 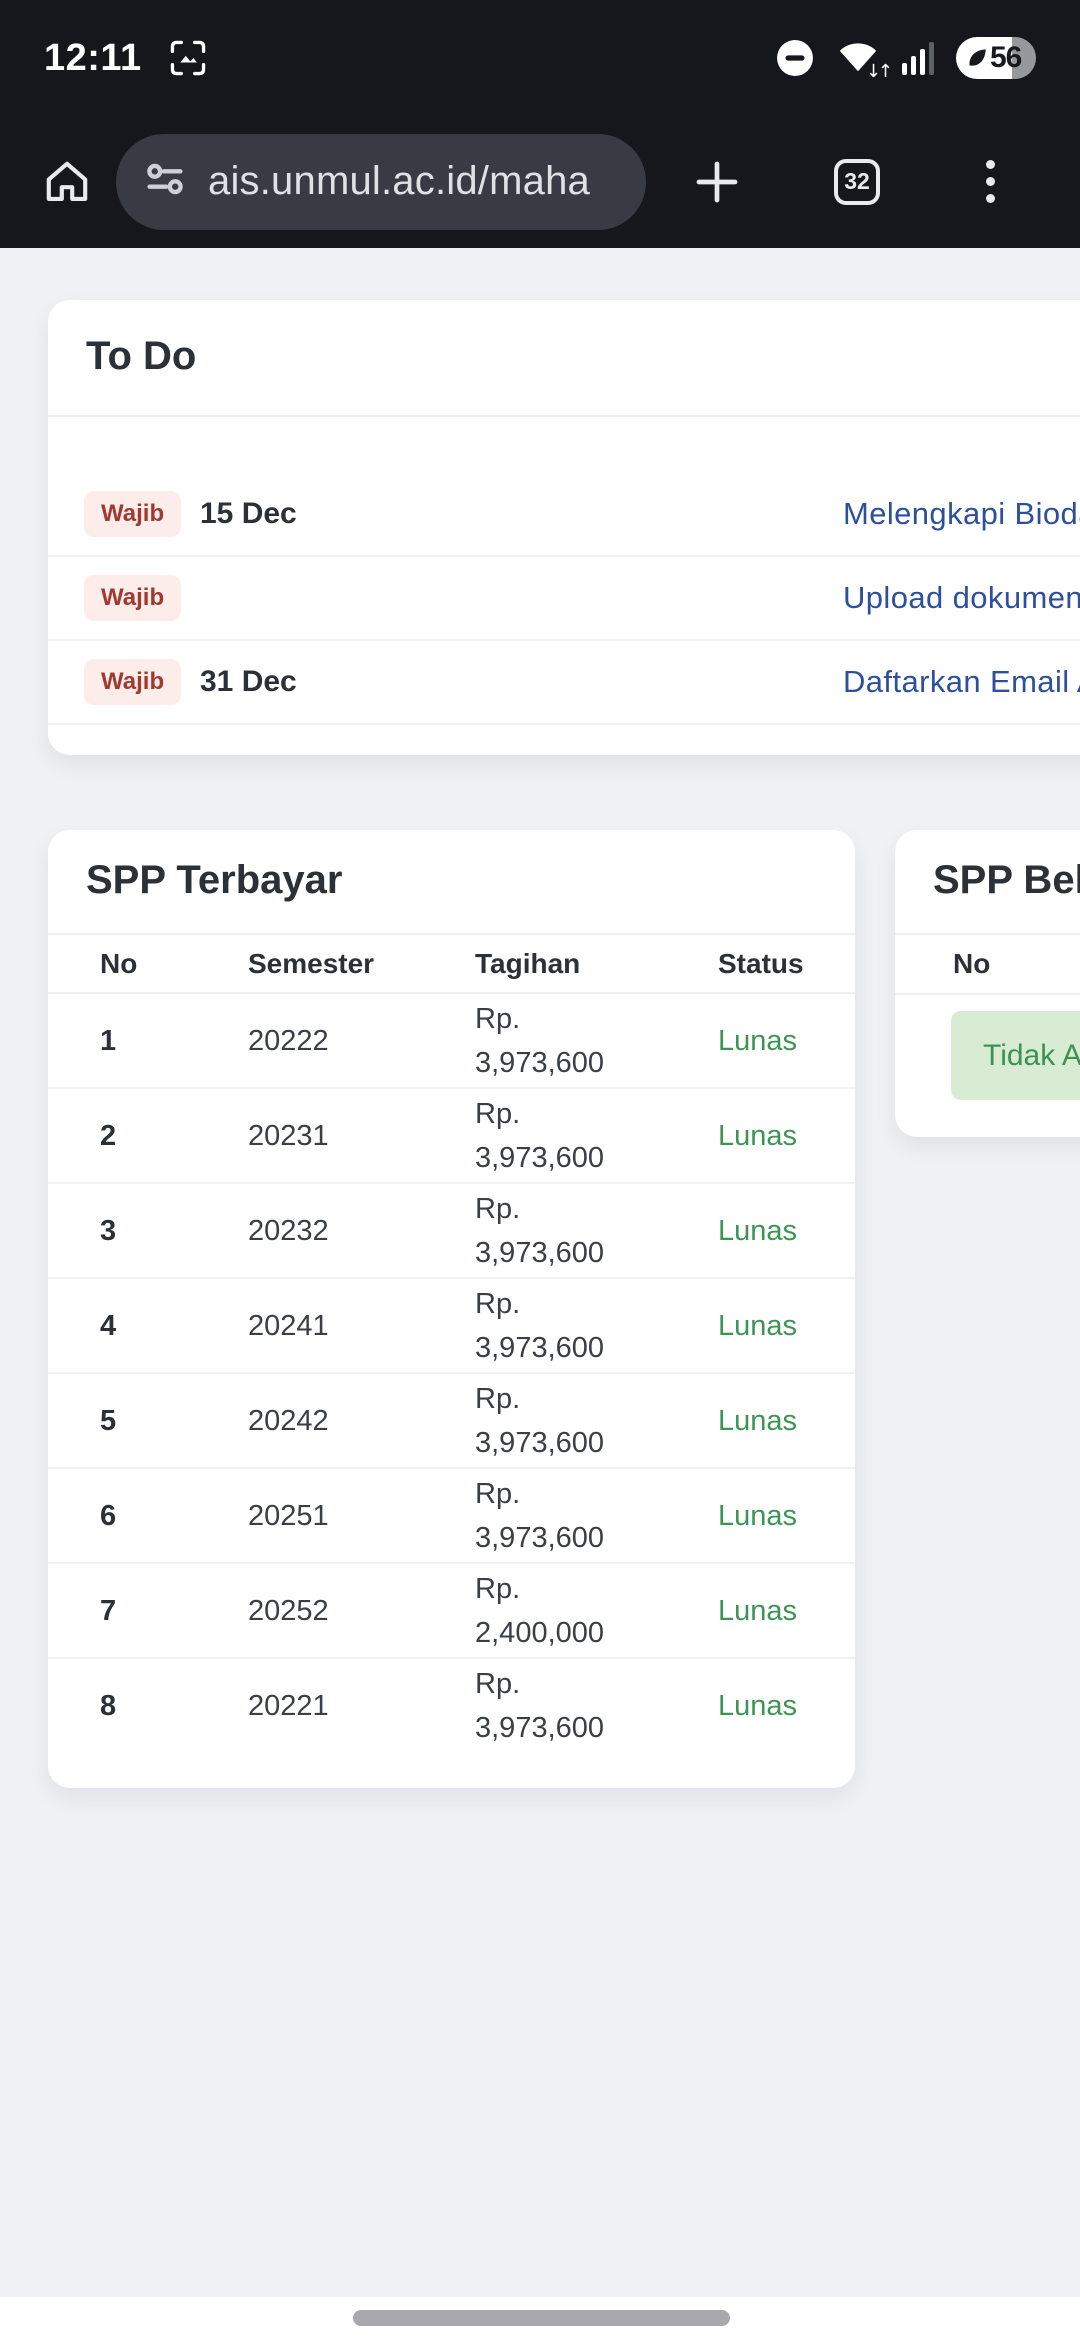 What do you see at coordinates (248, 513) in the screenshot?
I see `todo-due-date: 15 Dec` at bounding box center [248, 513].